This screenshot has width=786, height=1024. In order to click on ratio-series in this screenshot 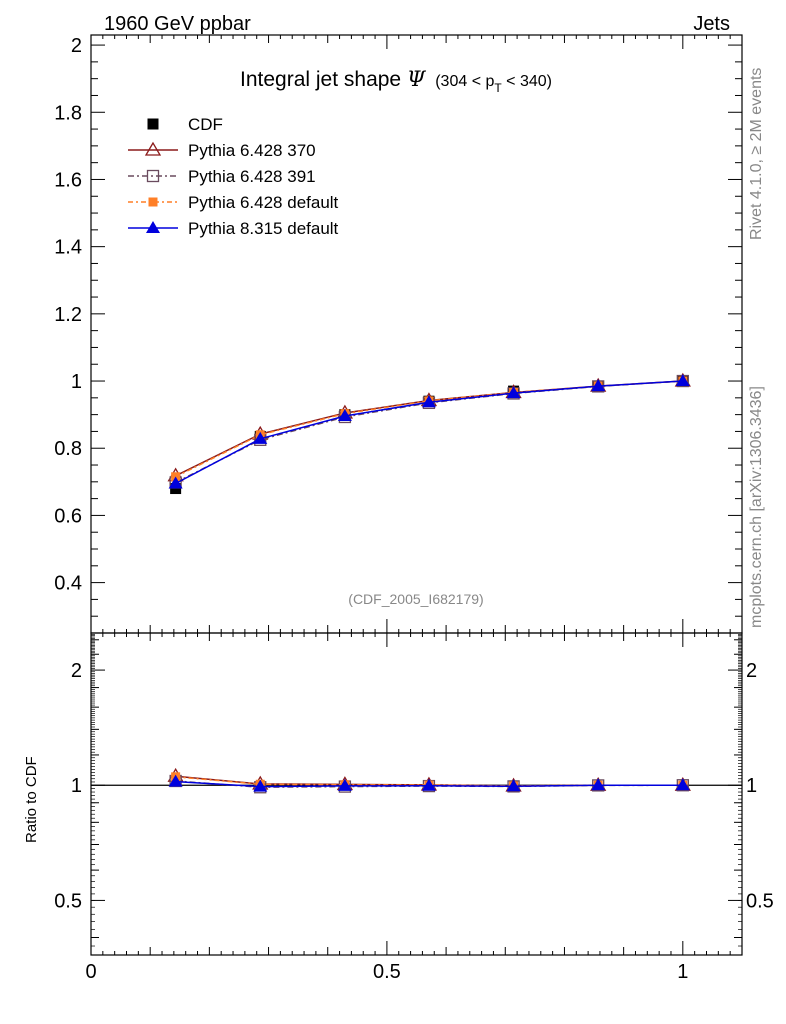, I will do `click(429, 780)`.